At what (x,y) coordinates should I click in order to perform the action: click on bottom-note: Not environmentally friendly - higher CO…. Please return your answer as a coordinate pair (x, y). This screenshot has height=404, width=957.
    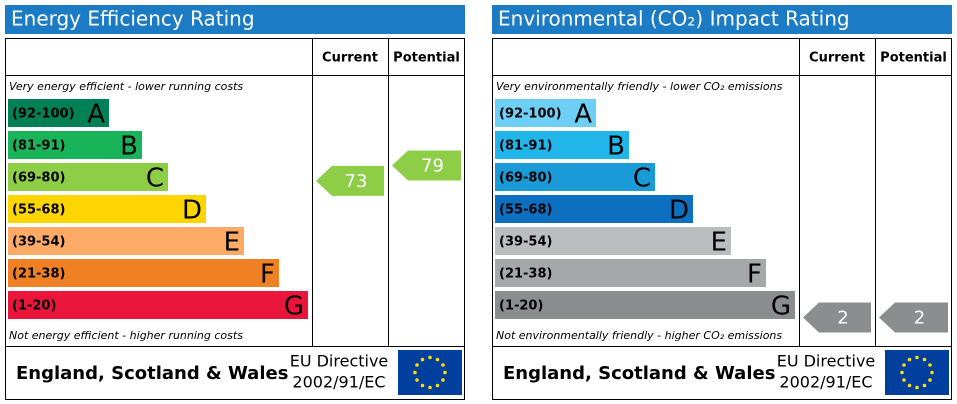
    Looking at the image, I should click on (639, 335).